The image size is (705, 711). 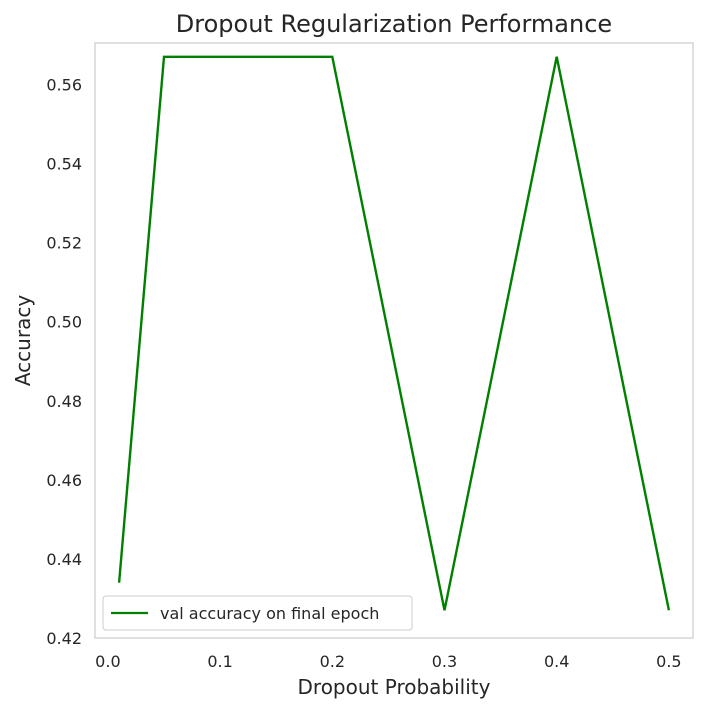 I want to click on x-tick-label: 0.4, so click(x=556, y=661).